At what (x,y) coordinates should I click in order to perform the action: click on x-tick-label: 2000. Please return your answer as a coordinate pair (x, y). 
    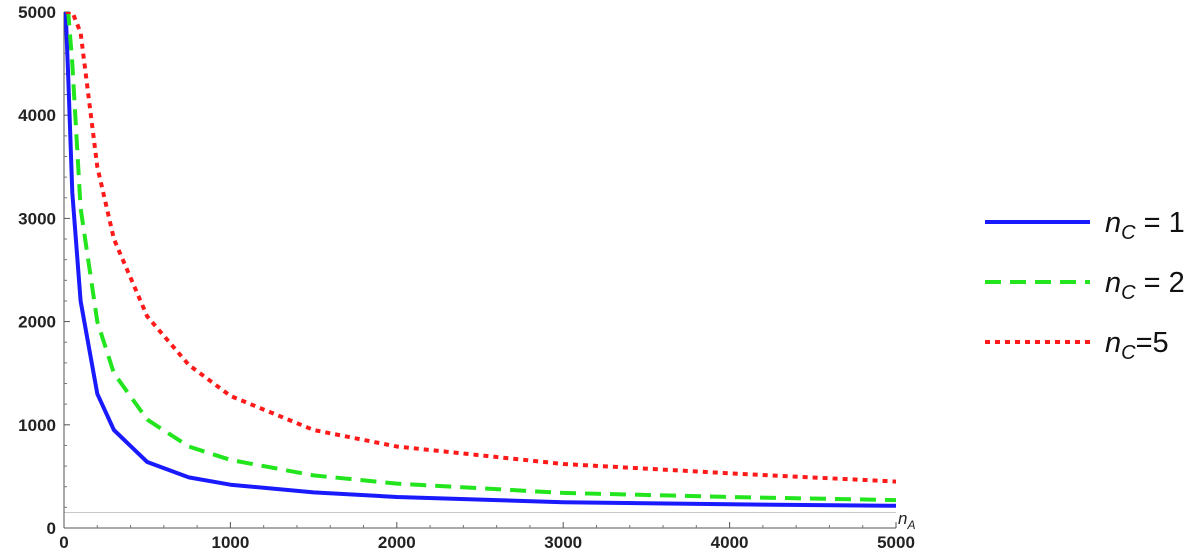
    Looking at the image, I should click on (397, 542).